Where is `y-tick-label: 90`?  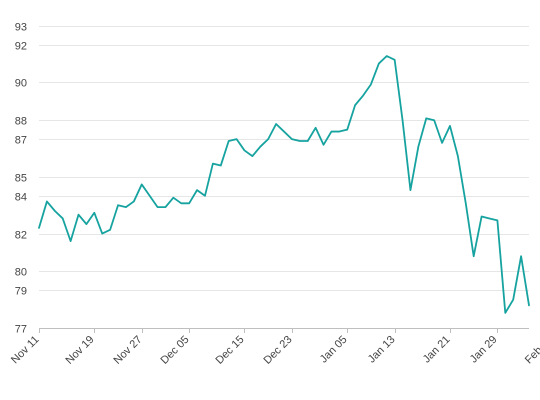
y-tick-label: 90 is located at coordinates (21, 84).